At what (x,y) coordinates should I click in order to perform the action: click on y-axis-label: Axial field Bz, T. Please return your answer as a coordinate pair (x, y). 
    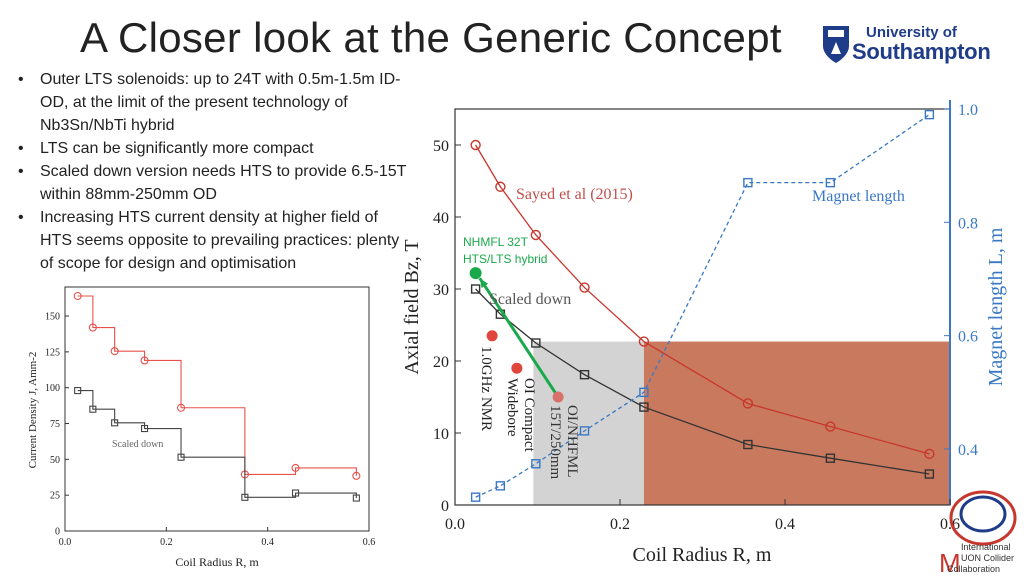
    Looking at the image, I should click on (412, 306).